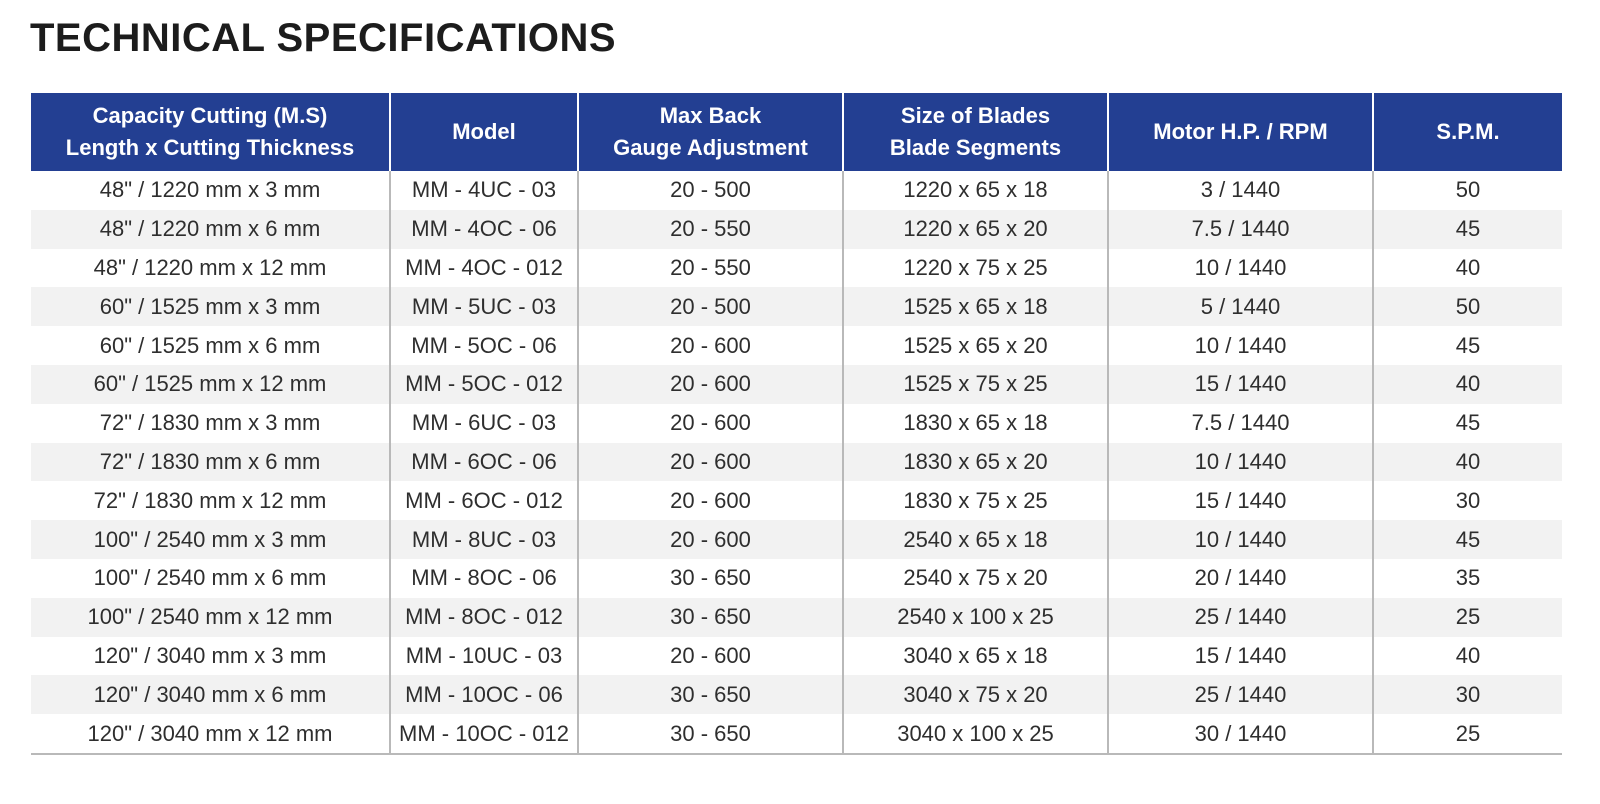 The image size is (1600, 804). What do you see at coordinates (975, 190) in the screenshot?
I see `cell-blade-size: 1220 x 65 x 18` at bounding box center [975, 190].